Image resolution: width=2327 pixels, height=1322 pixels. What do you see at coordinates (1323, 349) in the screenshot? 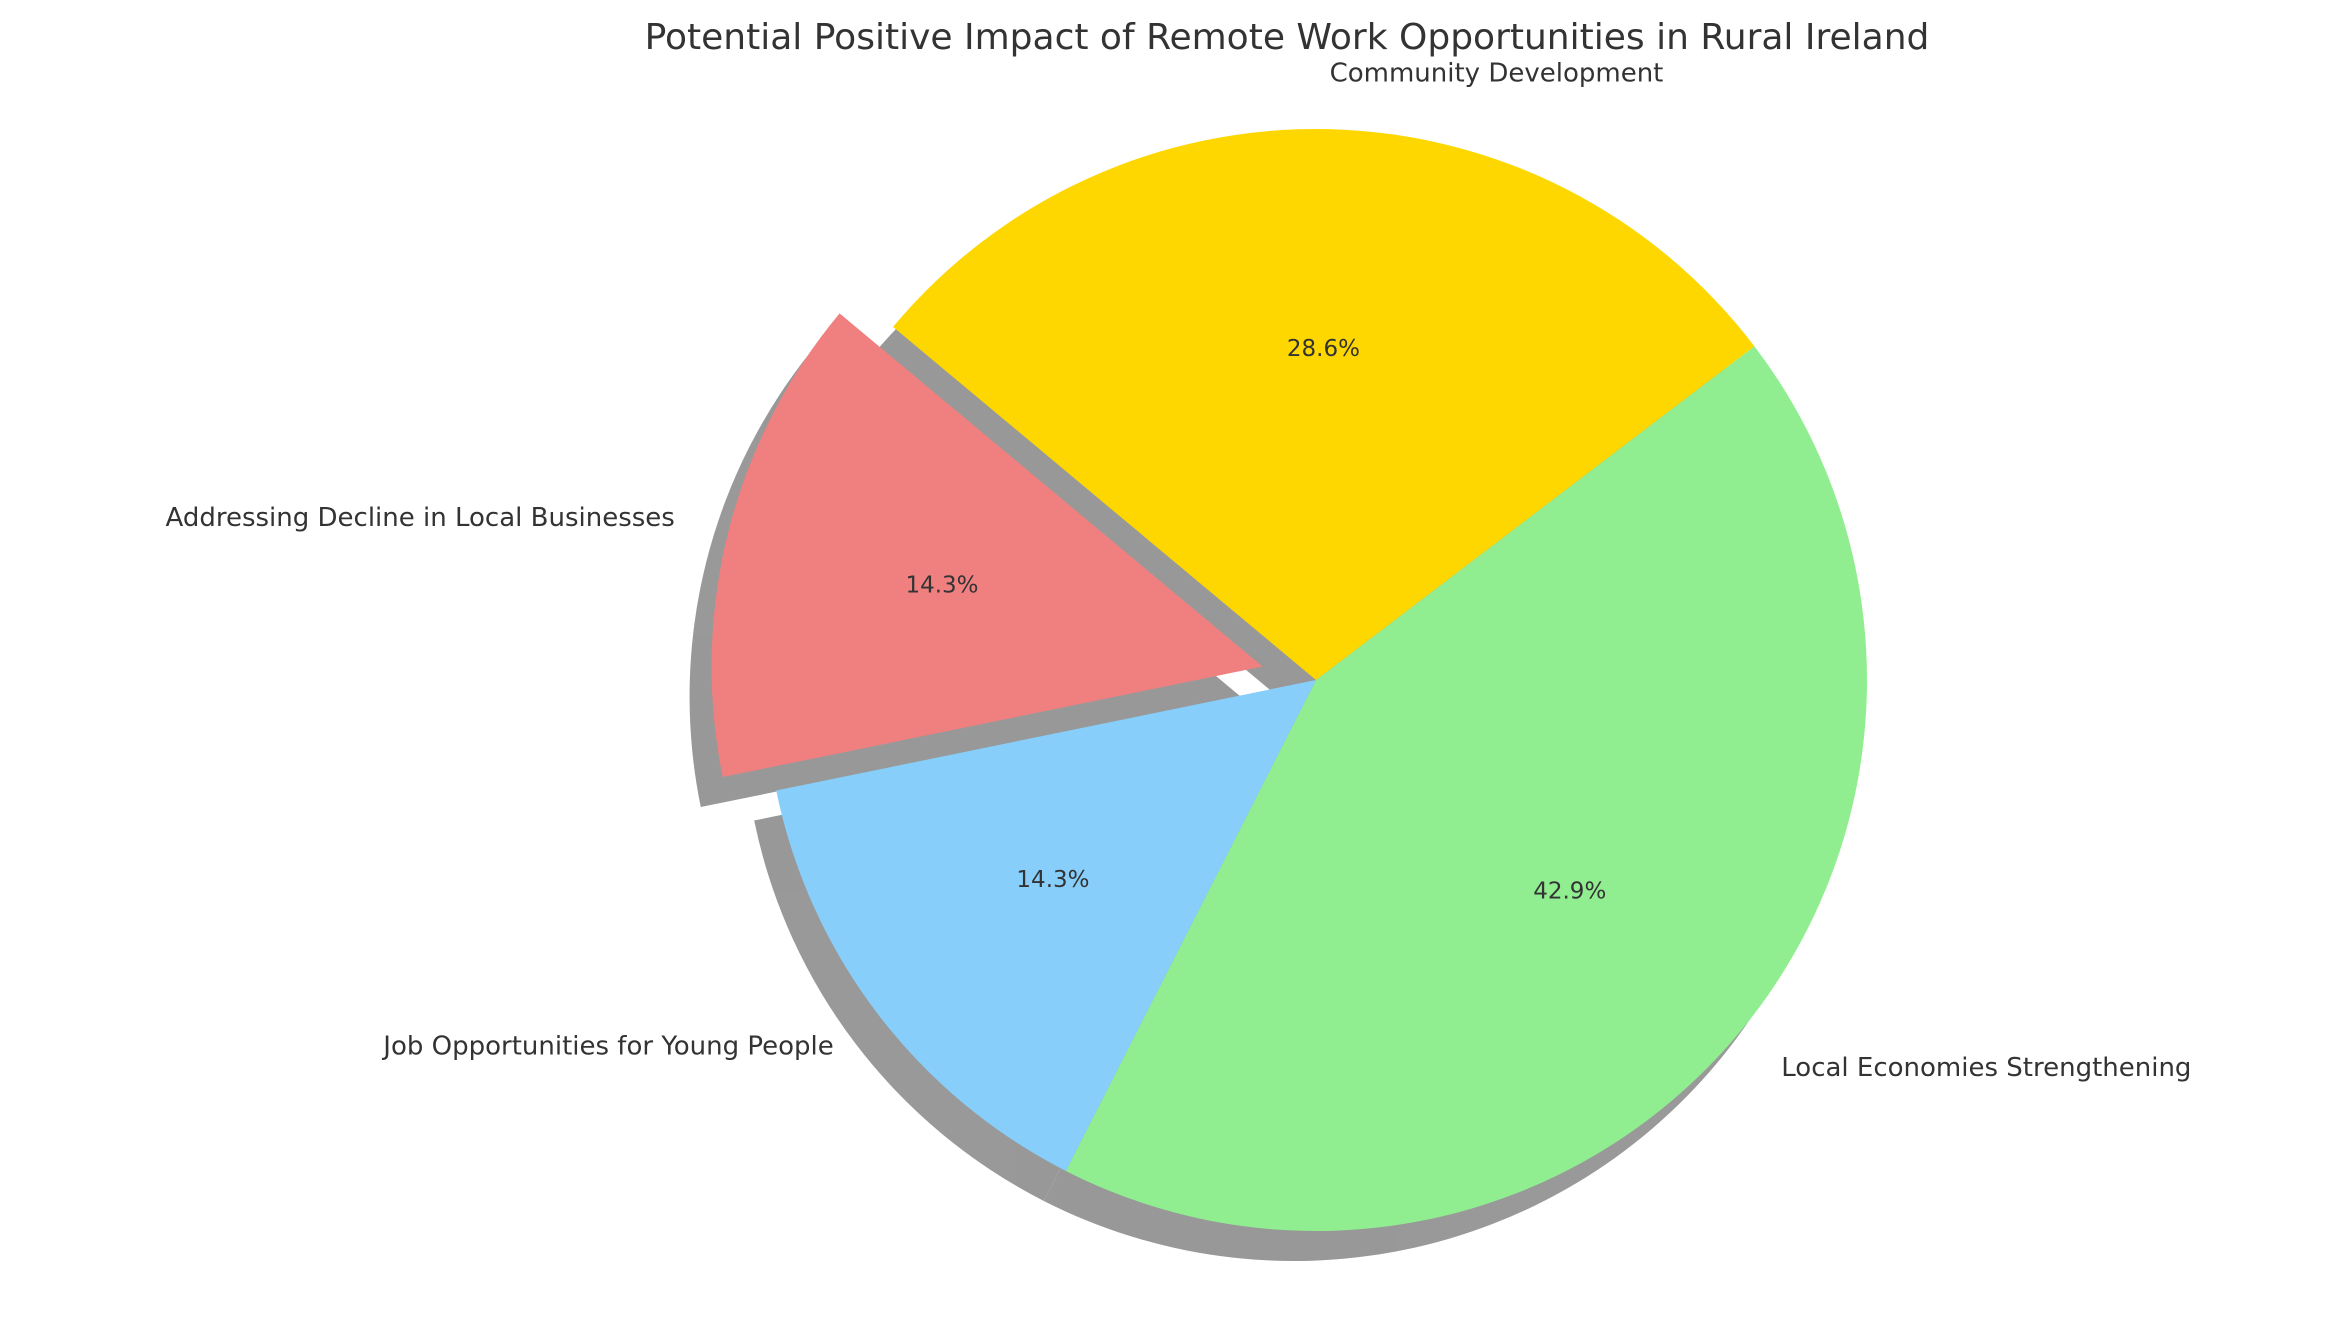
I see `value-label: 28.6%` at bounding box center [1323, 349].